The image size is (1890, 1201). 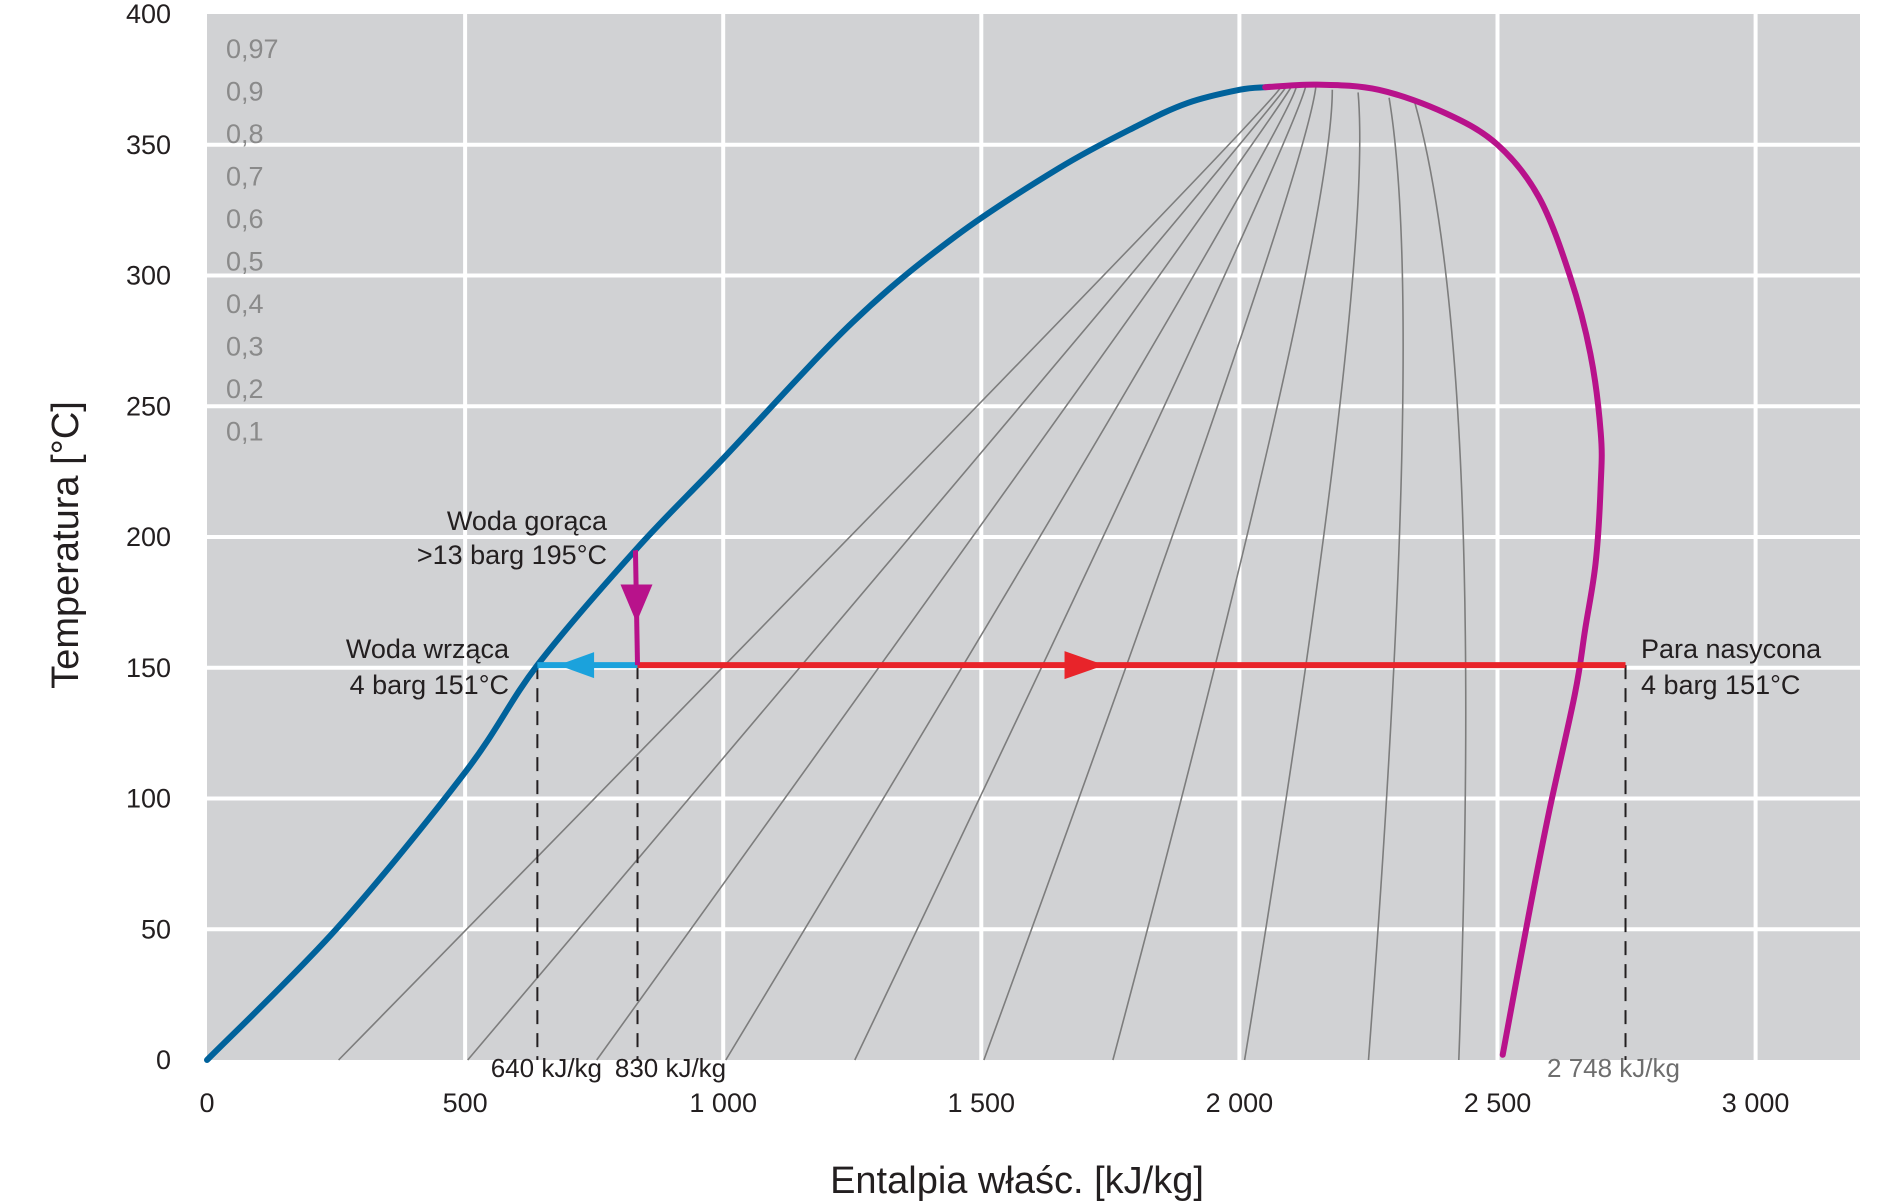 I want to click on evaporation-arrowhead, so click(x=1084, y=665).